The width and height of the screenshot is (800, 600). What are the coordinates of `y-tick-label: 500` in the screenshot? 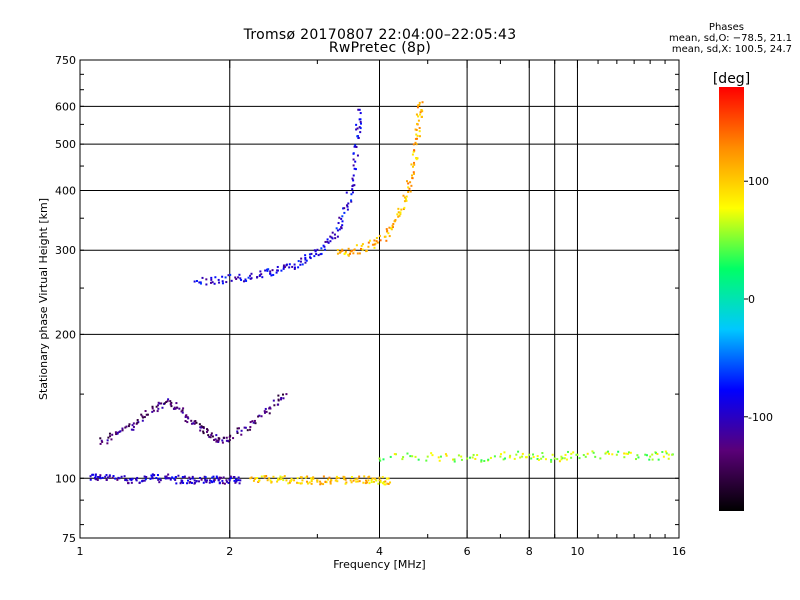 It's located at (65, 144).